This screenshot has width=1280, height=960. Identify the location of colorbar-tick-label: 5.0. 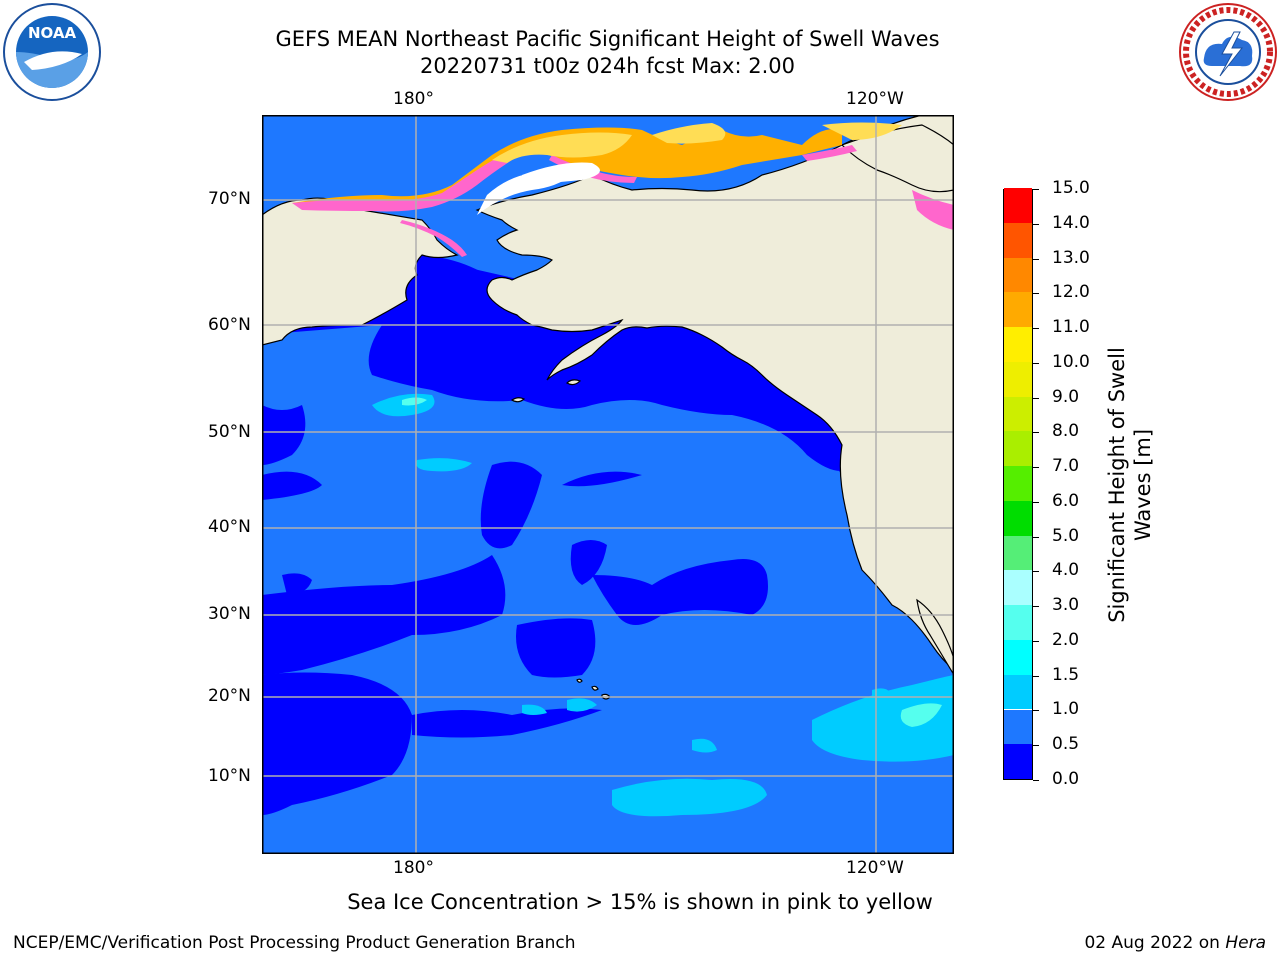
(1066, 535).